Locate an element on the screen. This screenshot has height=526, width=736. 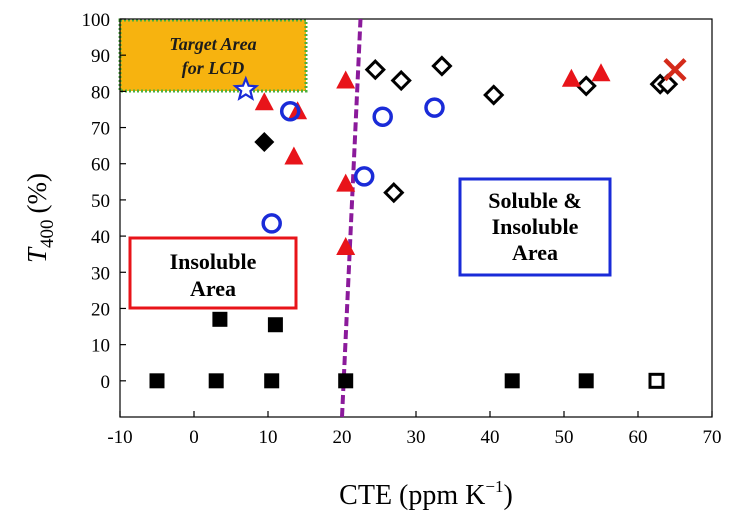
soluble-area-label-line2: Insoluble is located at coordinates (535, 226).